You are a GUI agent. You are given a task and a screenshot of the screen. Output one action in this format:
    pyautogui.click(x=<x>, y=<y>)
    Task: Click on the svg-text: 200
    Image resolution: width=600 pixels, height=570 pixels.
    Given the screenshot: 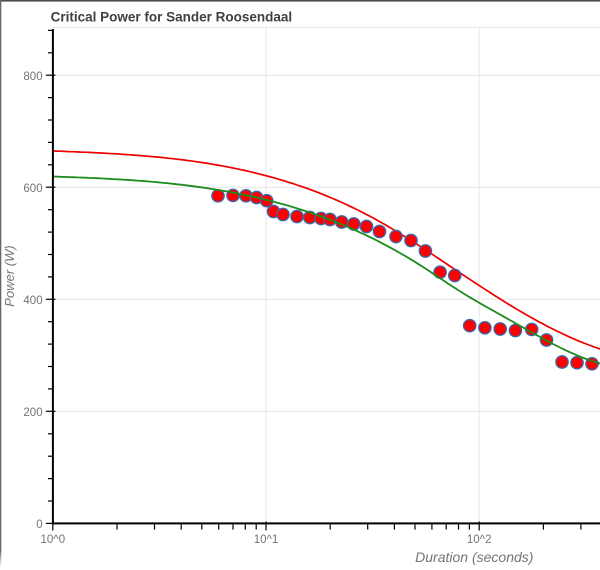 What is the action you would take?
    pyautogui.click(x=32, y=413)
    